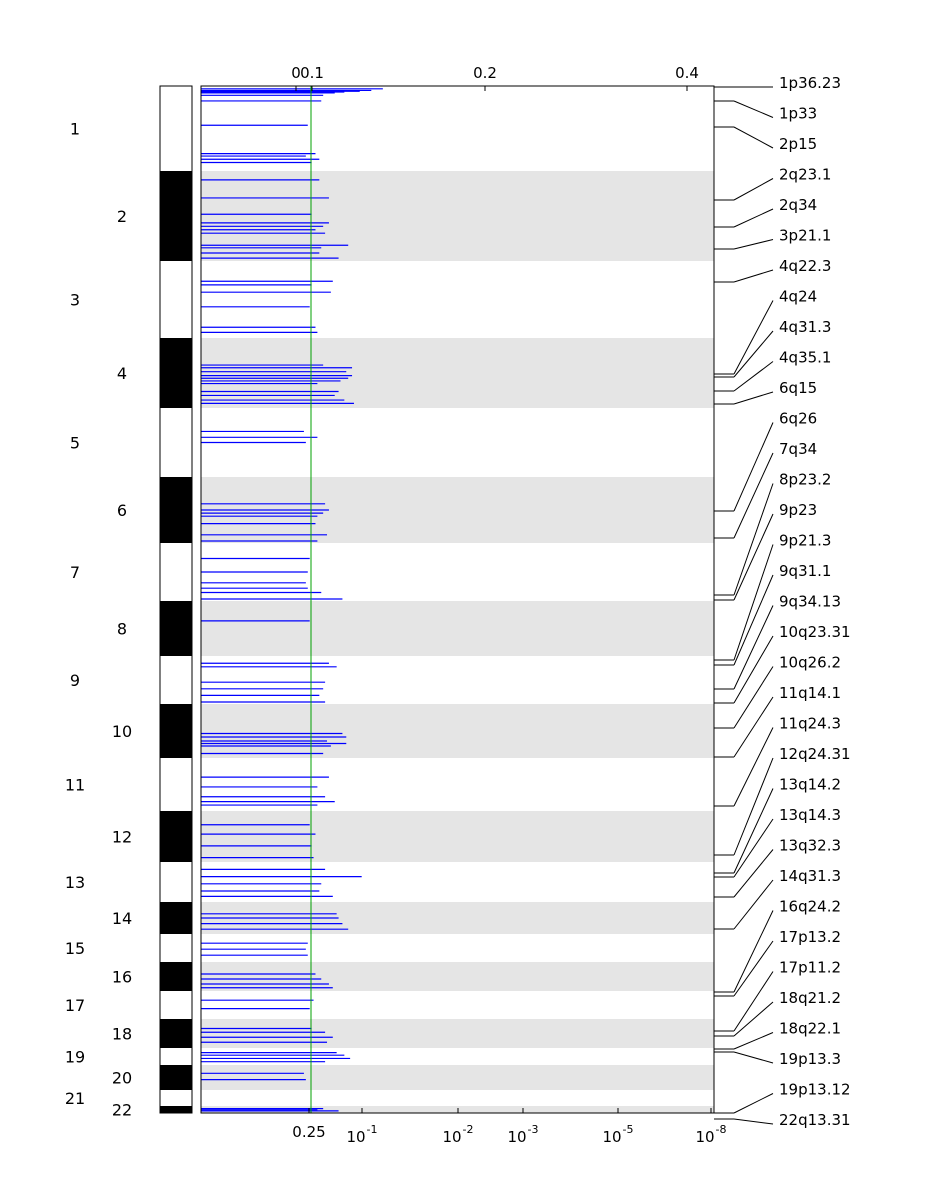 The width and height of the screenshot is (948, 1200). I want to click on locus-label: 13q14.2, so click(810, 785).